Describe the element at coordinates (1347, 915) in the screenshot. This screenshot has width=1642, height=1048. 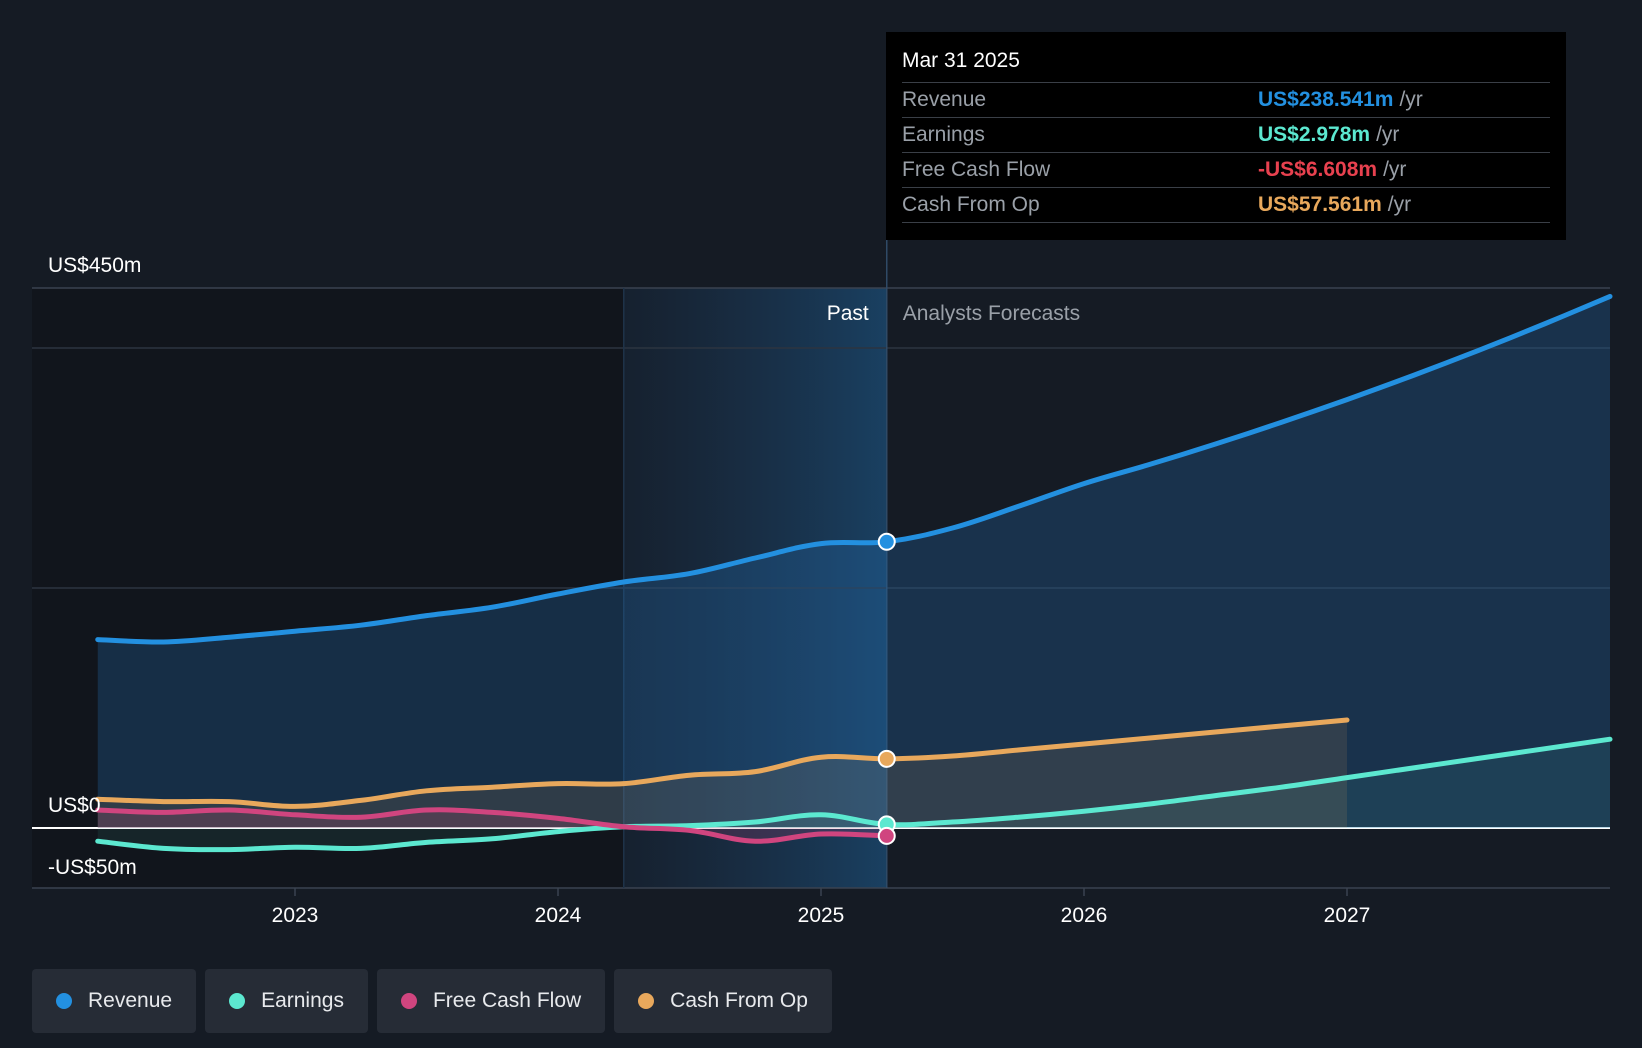
I see `x-tick-label: 2027` at that location.